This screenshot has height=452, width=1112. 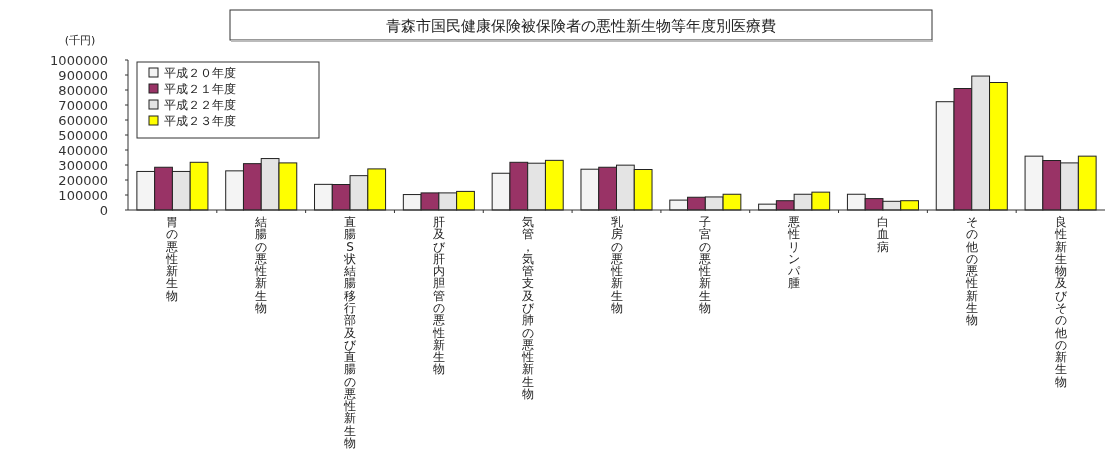 I want to click on legend-label: 平成２３年度, so click(x=200, y=121).